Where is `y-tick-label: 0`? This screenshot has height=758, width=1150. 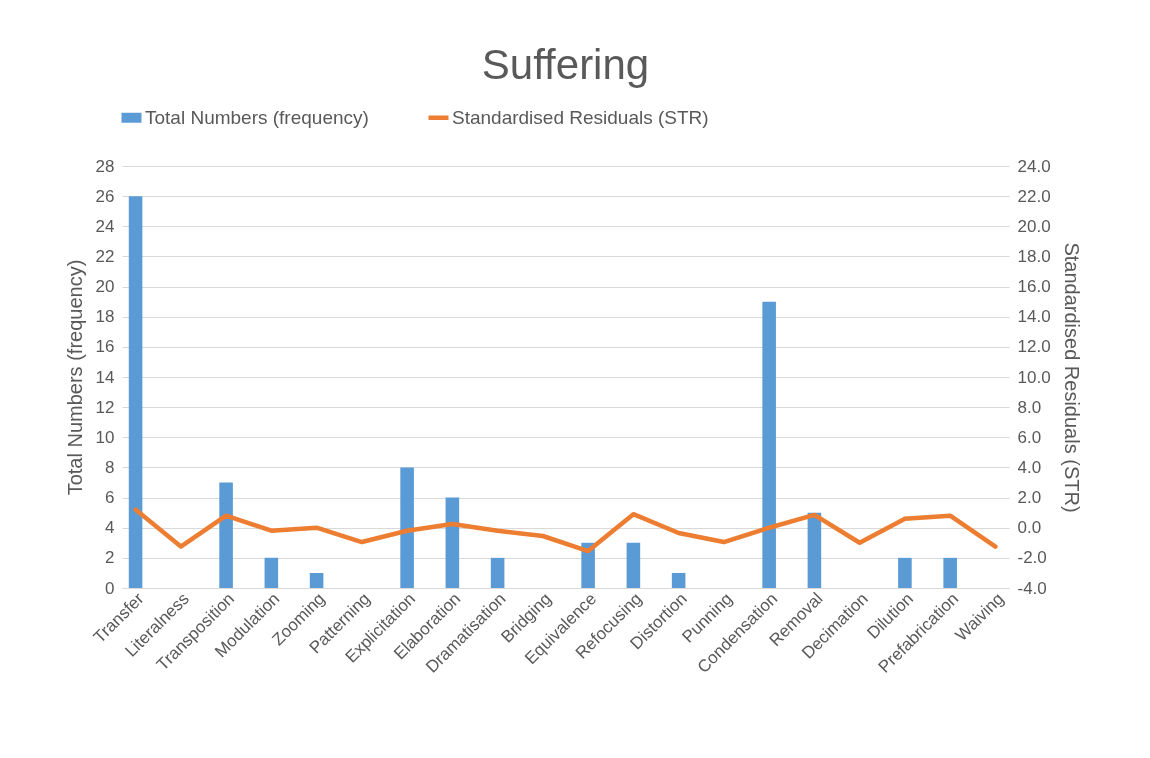
y-tick-label: 0 is located at coordinates (110, 588).